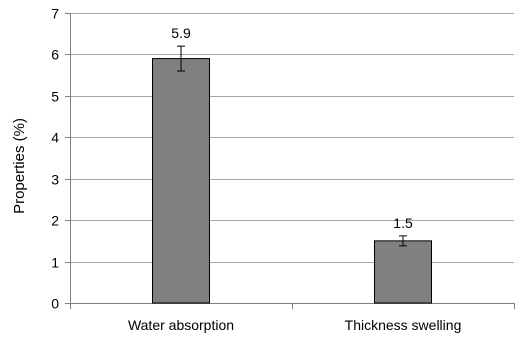 This screenshot has width=526, height=346. Describe the element at coordinates (19, 166) in the screenshot. I see `y-axis-label: Properties (%)` at that location.